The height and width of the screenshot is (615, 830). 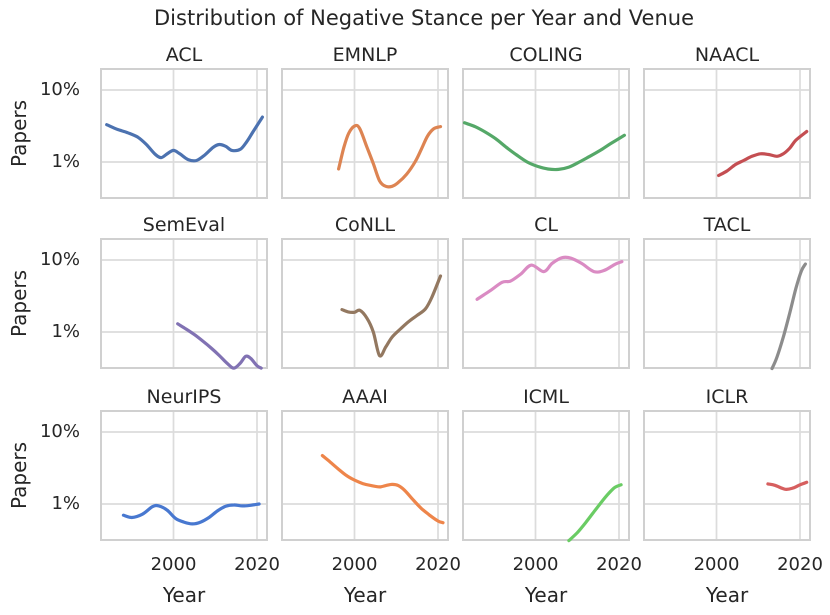 What do you see at coordinates (184, 139) in the screenshot?
I see `line-acl` at bounding box center [184, 139].